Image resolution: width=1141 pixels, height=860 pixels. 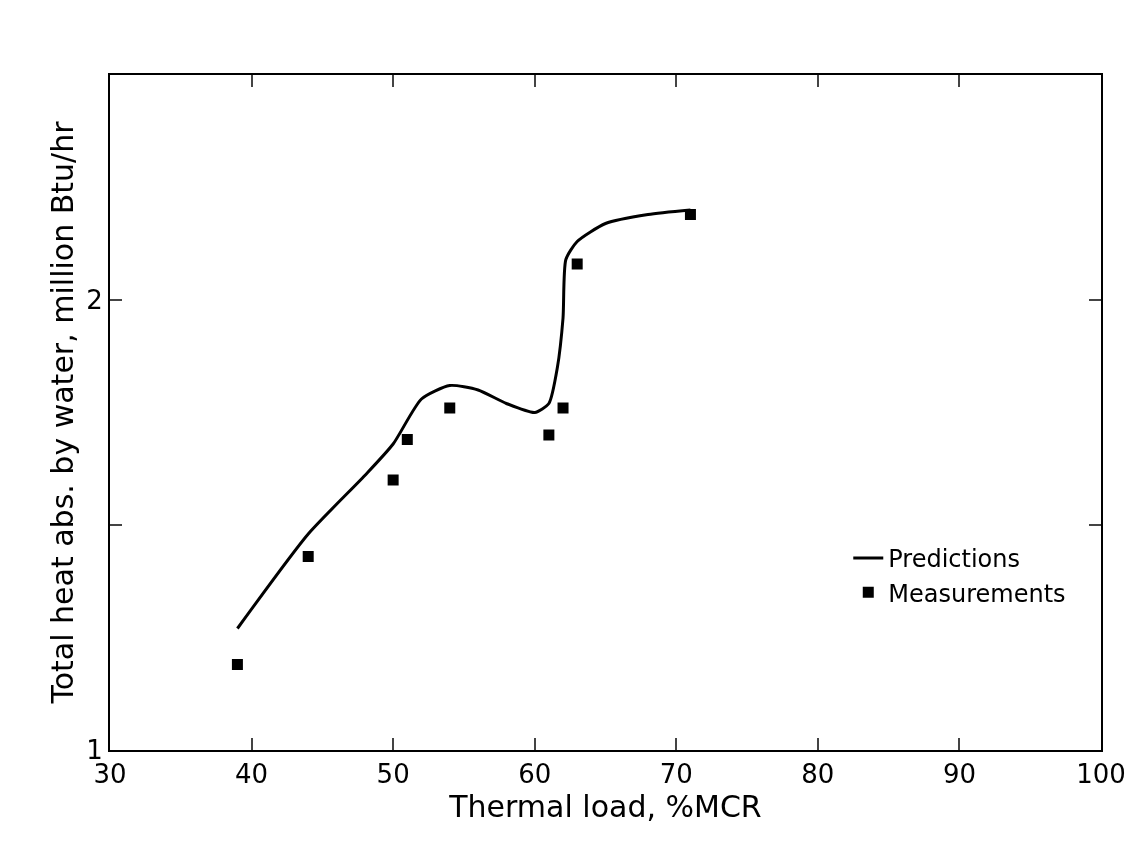 What do you see at coordinates (959, 774) in the screenshot?
I see `x-tick-label: 90` at bounding box center [959, 774].